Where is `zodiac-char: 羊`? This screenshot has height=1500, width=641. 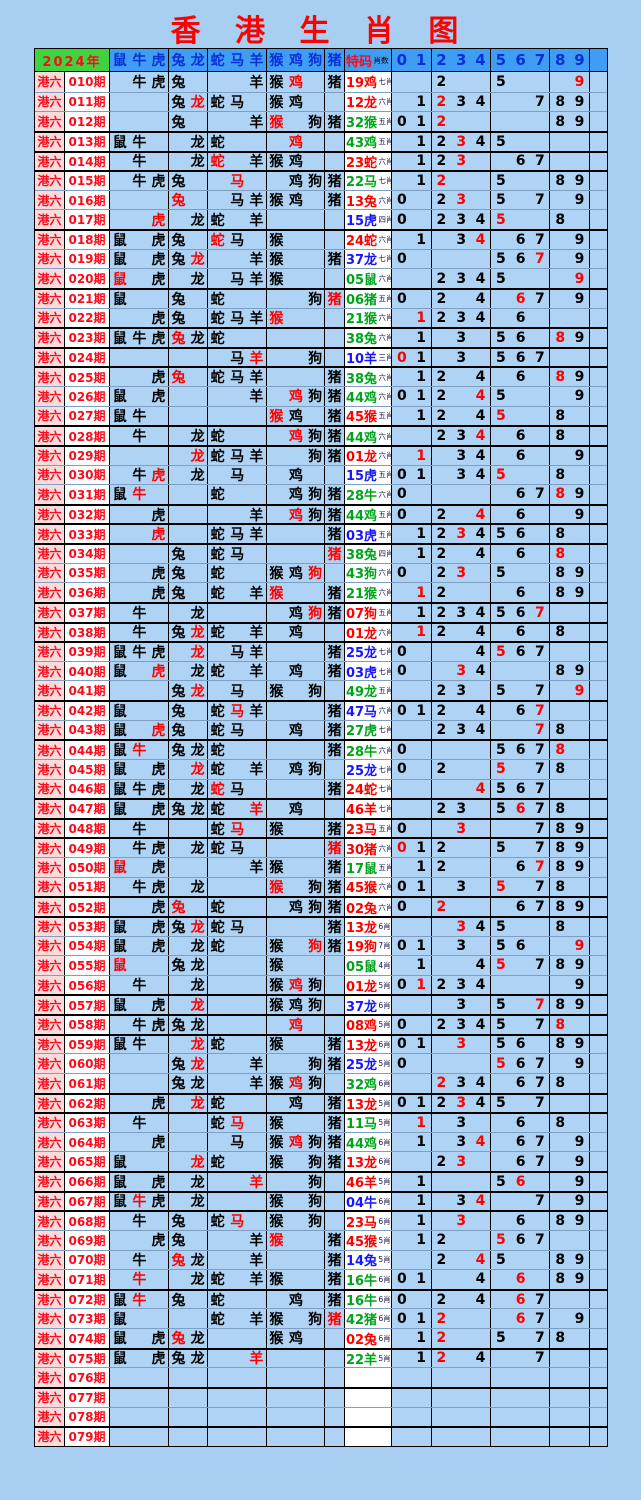
zodiac-char: 羊 is located at coordinates (256, 220).